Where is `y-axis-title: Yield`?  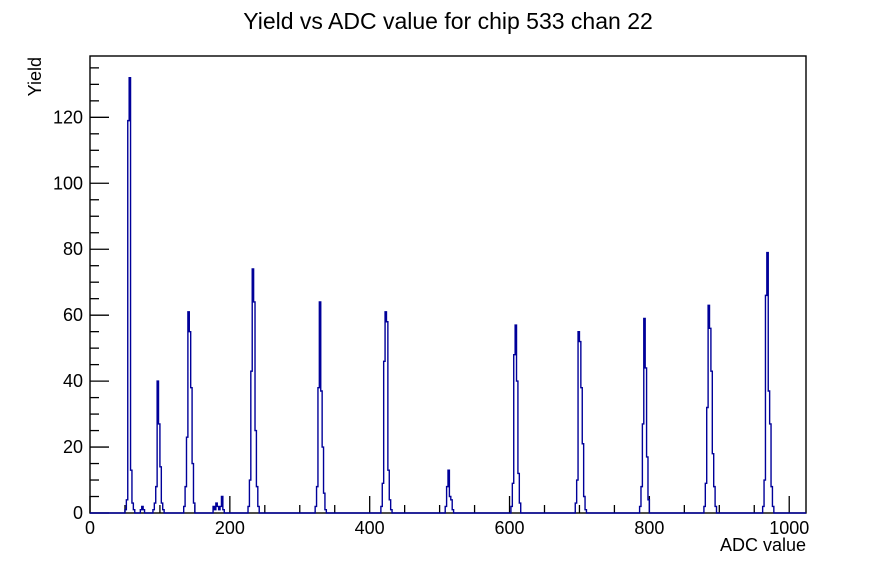 y-axis-title: Yield is located at coordinates (35, 76).